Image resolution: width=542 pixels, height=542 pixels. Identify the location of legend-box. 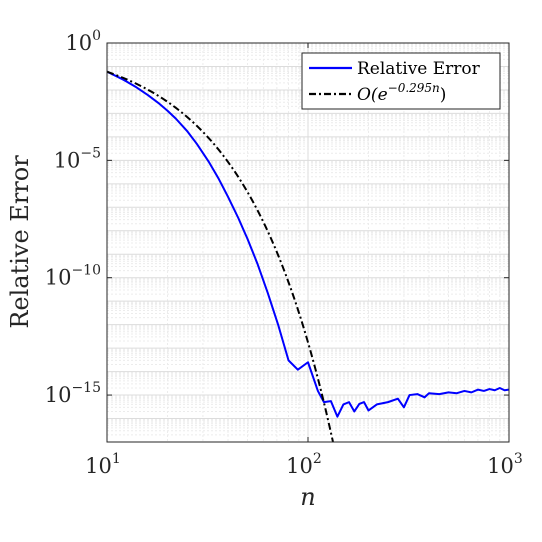
(401, 81).